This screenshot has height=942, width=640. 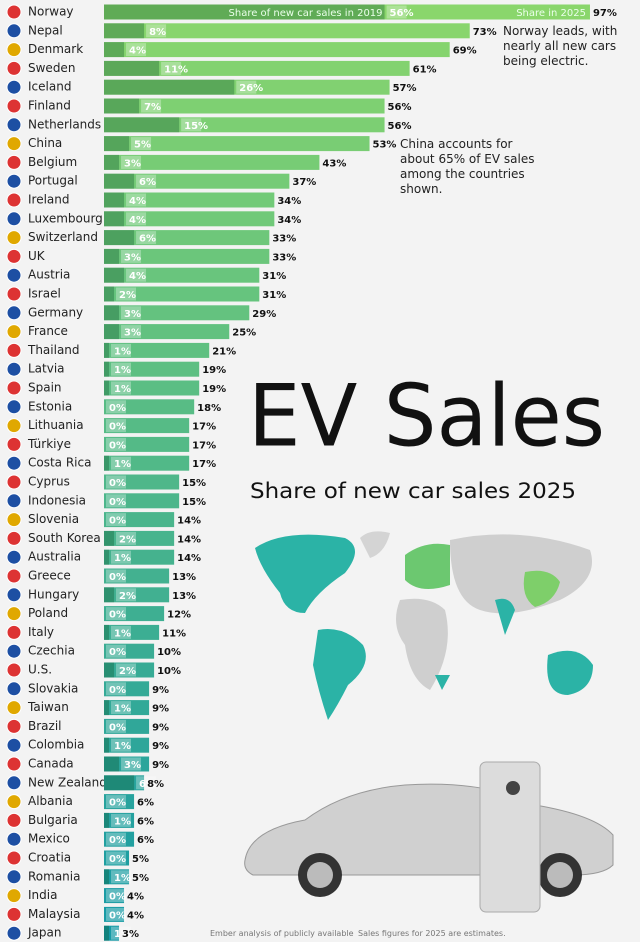 I want to click on country-label: Brazil, so click(x=45, y=726).